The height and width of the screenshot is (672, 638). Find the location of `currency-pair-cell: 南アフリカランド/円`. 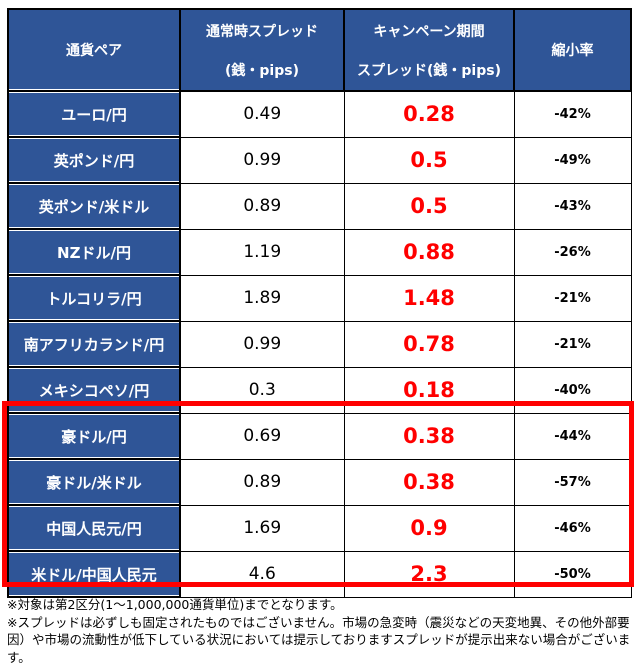

currency-pair-cell: 南アフリカランド/円 is located at coordinates (94, 344).